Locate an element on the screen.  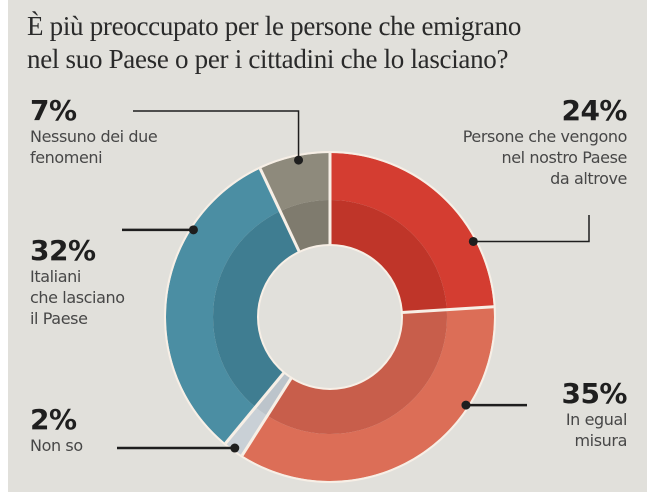
callout-nonso-value: 2% is located at coordinates (53, 419).